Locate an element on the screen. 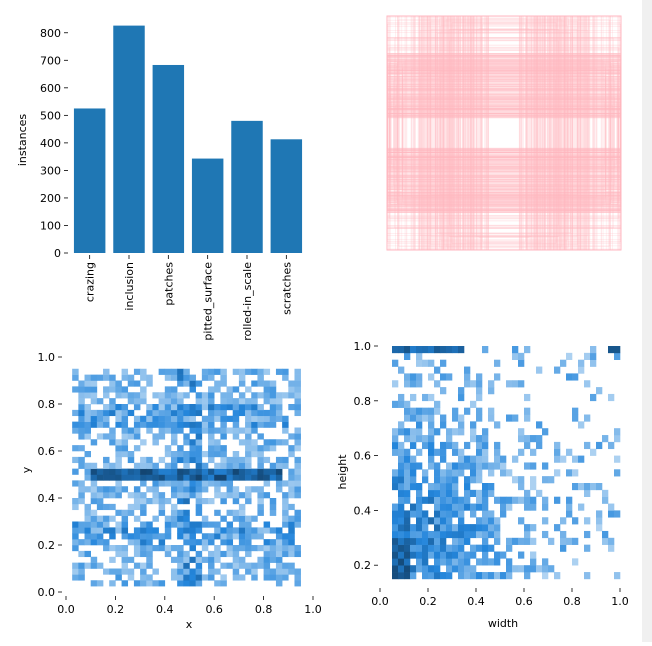  bar-x-tick-label: pitted_surface is located at coordinates (208, 301).